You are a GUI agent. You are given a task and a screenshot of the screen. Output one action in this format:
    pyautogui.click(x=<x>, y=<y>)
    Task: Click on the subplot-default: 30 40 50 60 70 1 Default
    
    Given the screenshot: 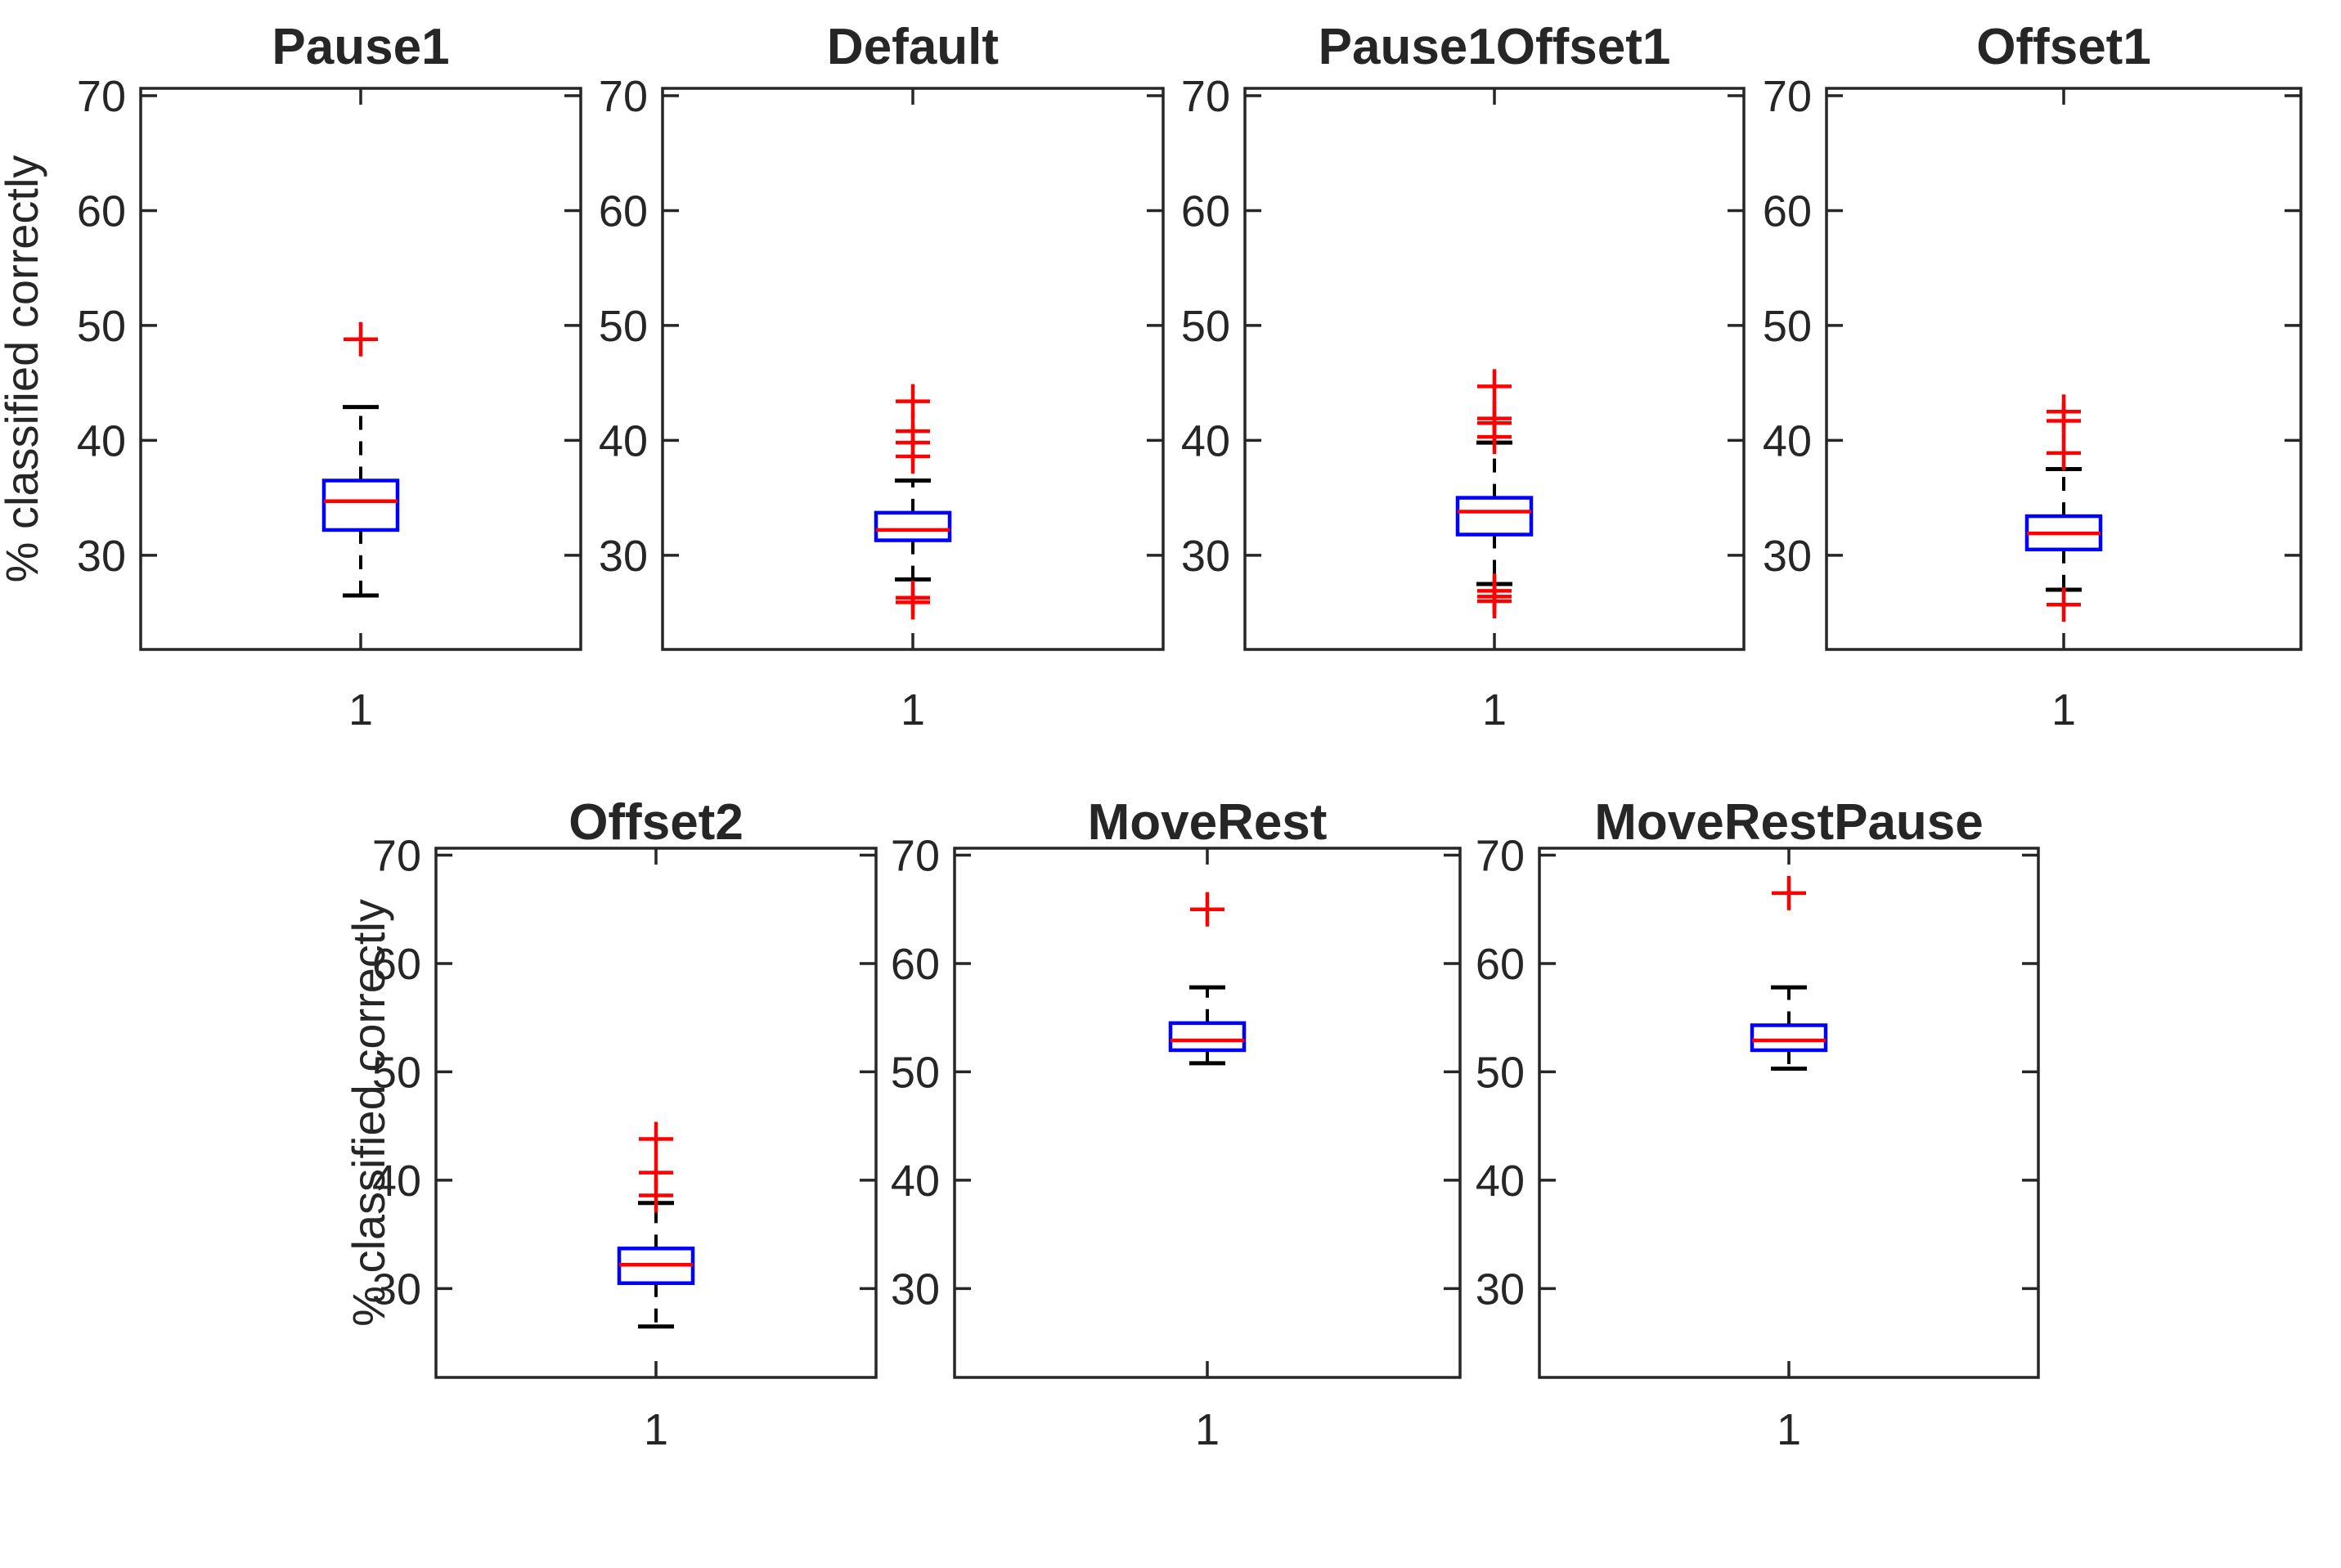 What is the action you would take?
    pyautogui.click(x=882, y=377)
    